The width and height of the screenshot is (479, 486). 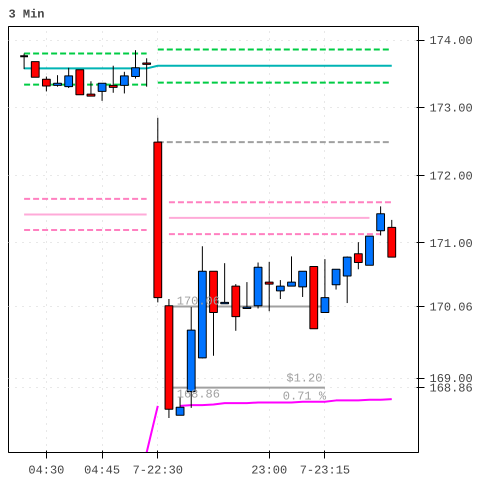 What do you see at coordinates (26, 15) in the screenshot?
I see `chart-title: 3 Min` at bounding box center [26, 15].